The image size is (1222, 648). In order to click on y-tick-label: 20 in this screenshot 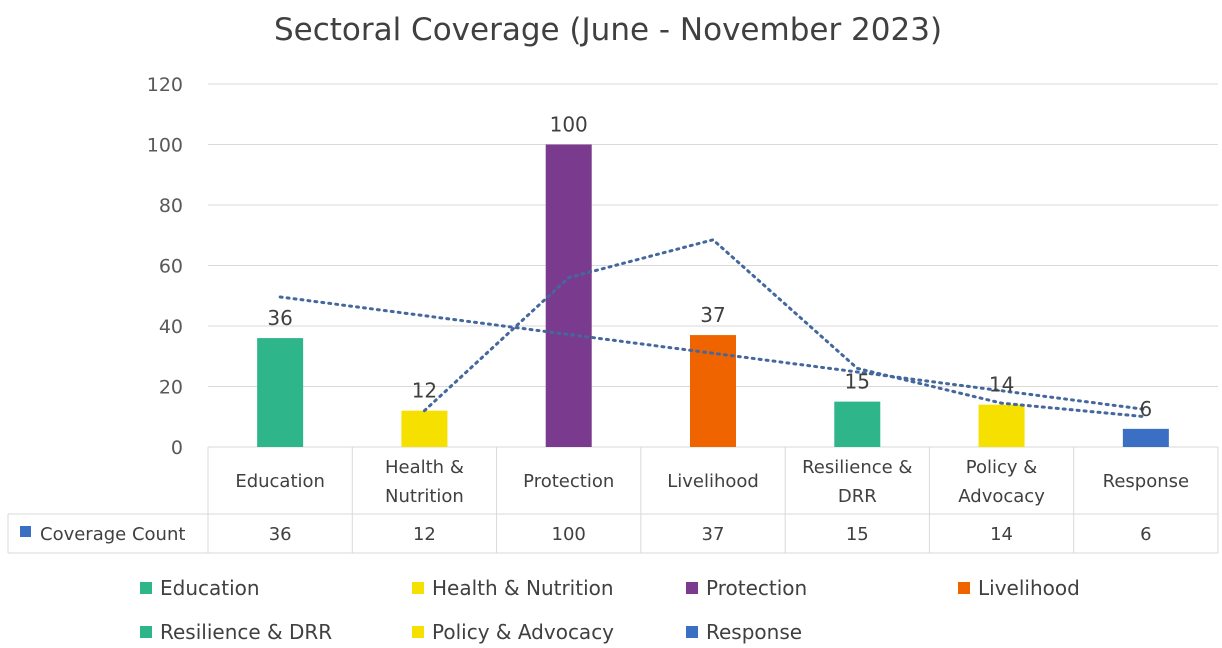, I will do `click(171, 388)`.